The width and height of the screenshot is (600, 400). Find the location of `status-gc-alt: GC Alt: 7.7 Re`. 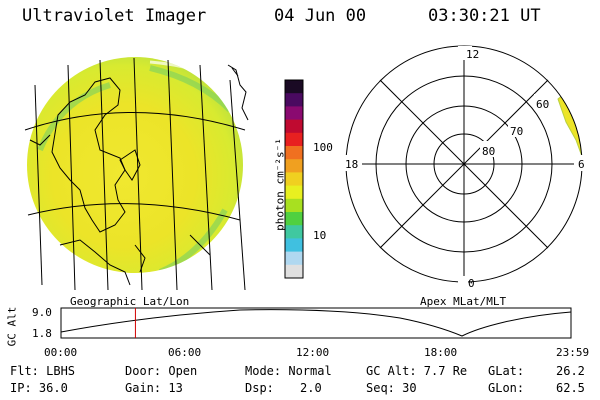

status-gc-alt: GC Alt: 7.7 Re is located at coordinates (417, 371).